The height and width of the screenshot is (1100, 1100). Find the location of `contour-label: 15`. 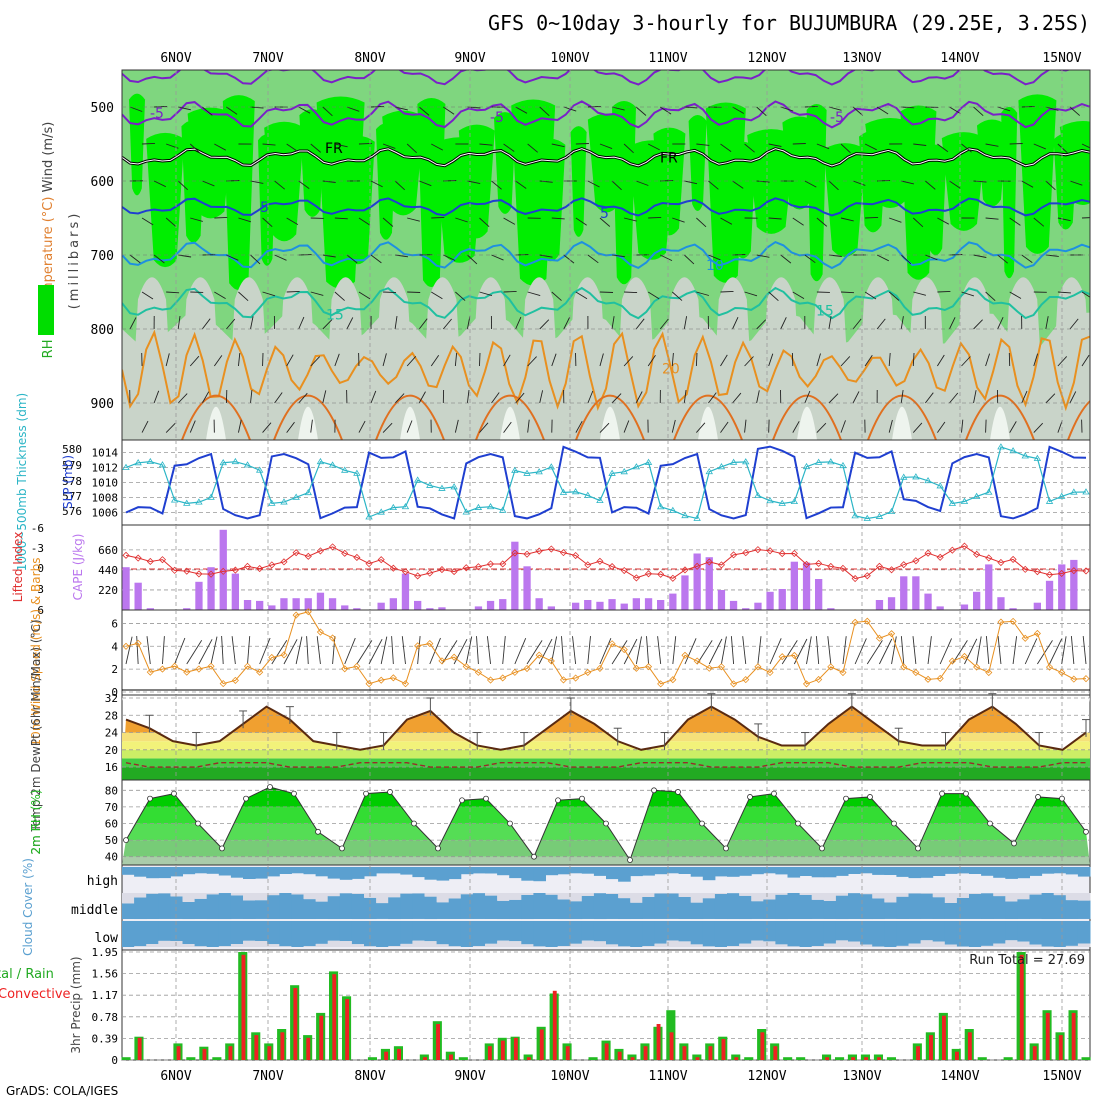

contour-label: 15 is located at coordinates (825, 312).